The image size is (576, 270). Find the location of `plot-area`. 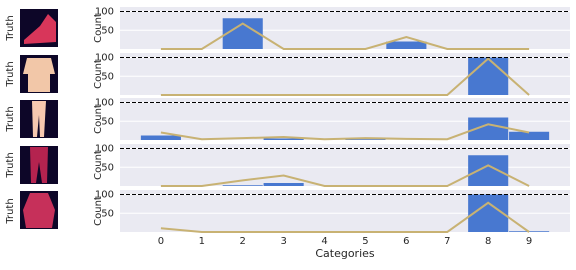

plot-area is located at coordinates (345, 28).